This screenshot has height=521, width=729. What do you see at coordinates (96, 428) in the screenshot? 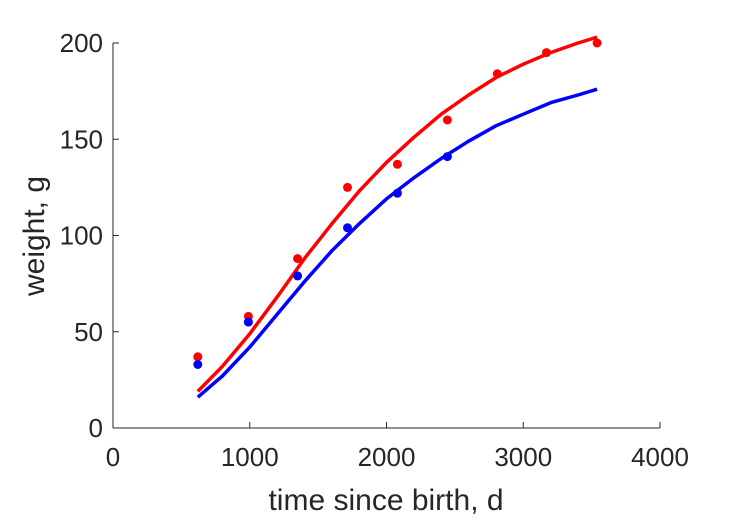
I see `y-tick-label: 0` at bounding box center [96, 428].